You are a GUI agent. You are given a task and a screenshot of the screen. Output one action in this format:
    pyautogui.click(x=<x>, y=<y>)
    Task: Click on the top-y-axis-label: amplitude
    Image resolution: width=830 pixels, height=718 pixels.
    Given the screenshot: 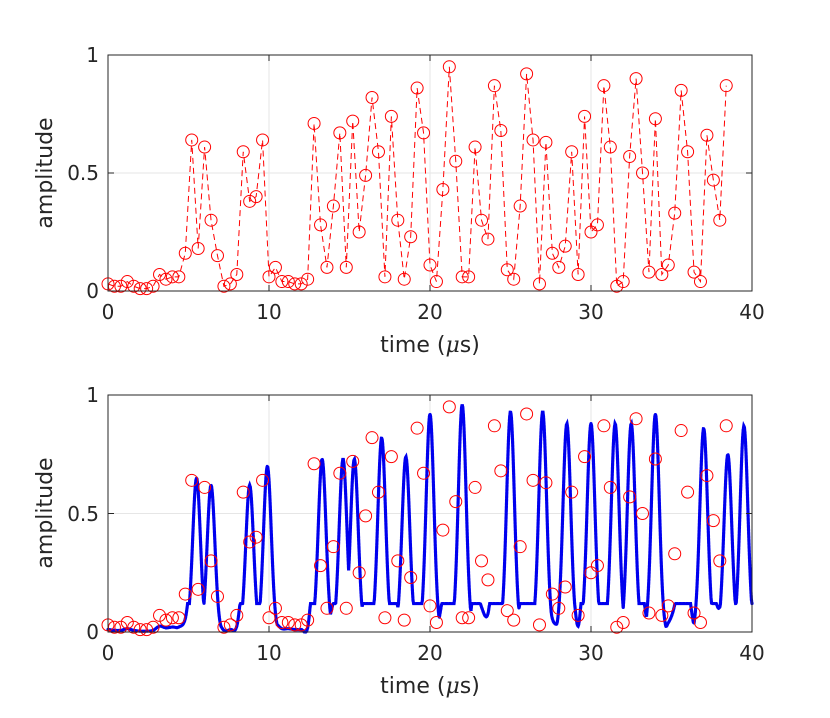 What is the action you would take?
    pyautogui.click(x=45, y=172)
    